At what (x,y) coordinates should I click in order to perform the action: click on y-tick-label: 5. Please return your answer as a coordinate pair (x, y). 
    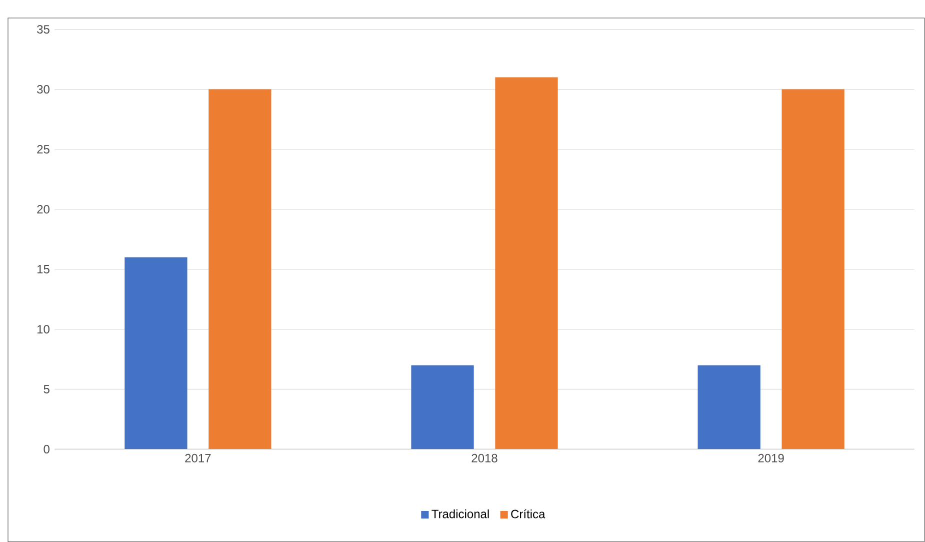
    Looking at the image, I should click on (47, 389).